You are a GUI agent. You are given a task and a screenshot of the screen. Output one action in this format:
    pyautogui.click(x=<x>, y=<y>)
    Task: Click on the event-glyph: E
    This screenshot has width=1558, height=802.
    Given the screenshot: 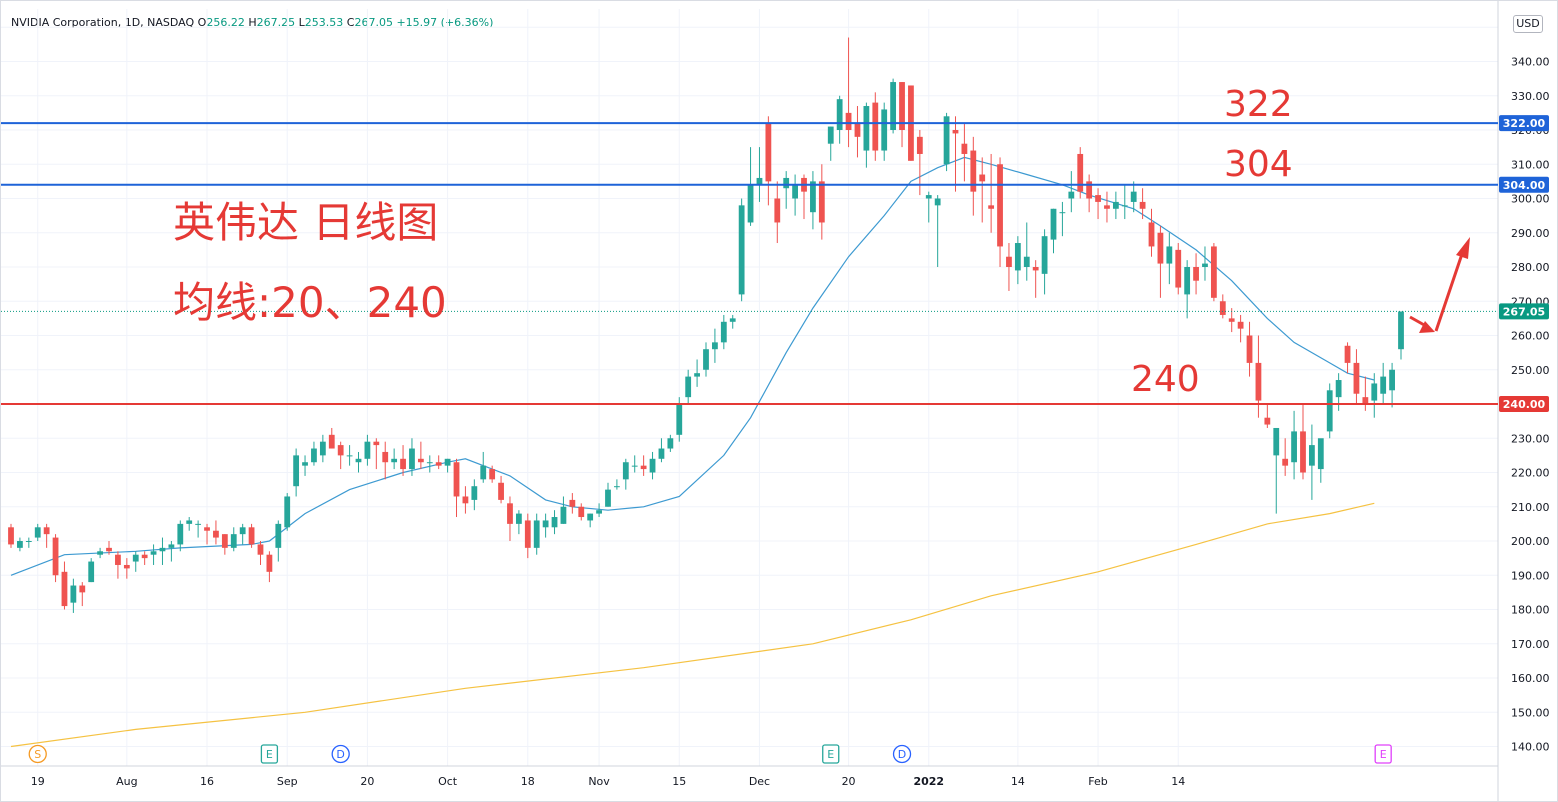 What is the action you would take?
    pyautogui.click(x=1383, y=754)
    